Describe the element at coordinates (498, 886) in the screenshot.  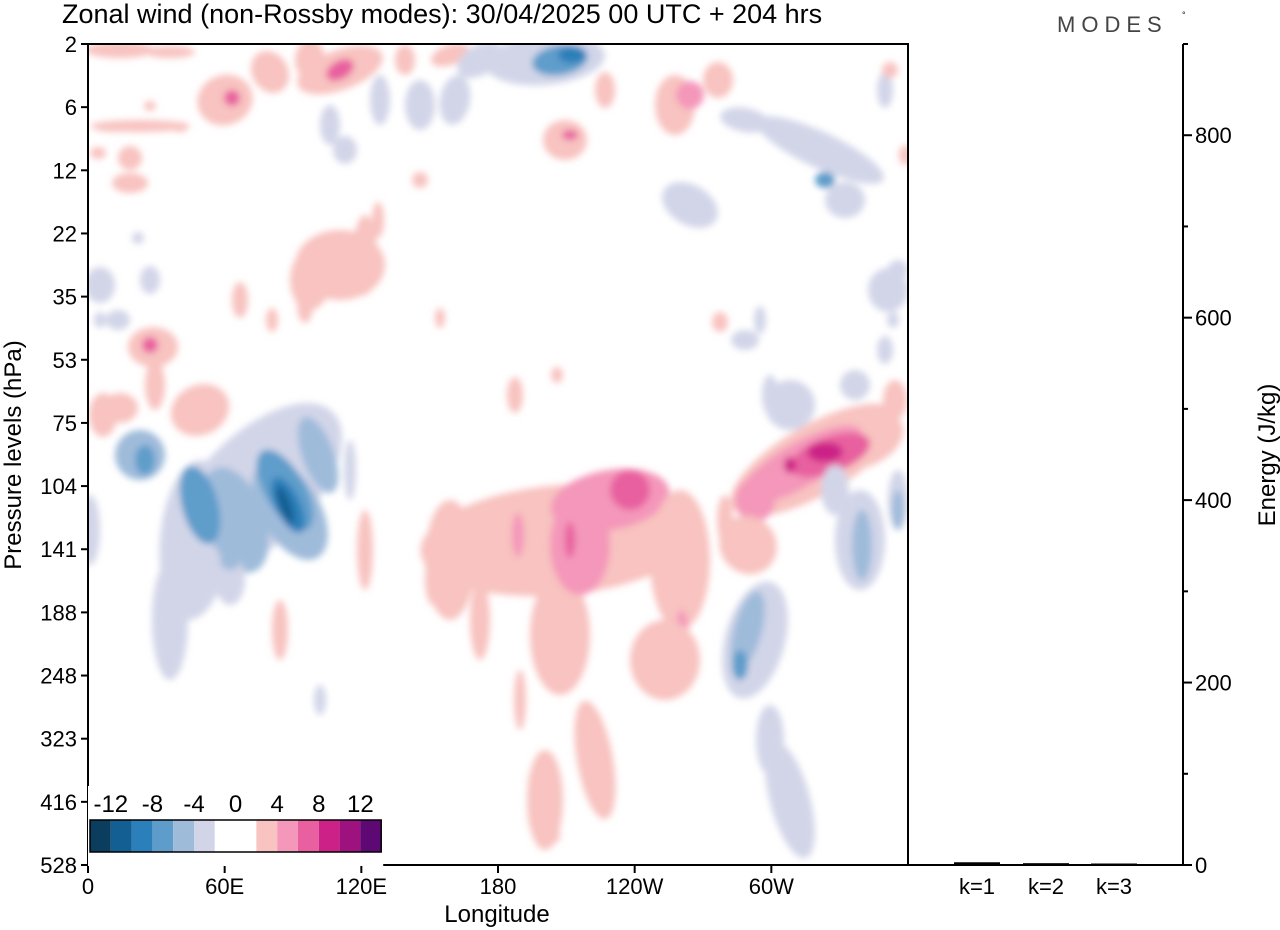
I see `x-tick-label: 180` at that location.